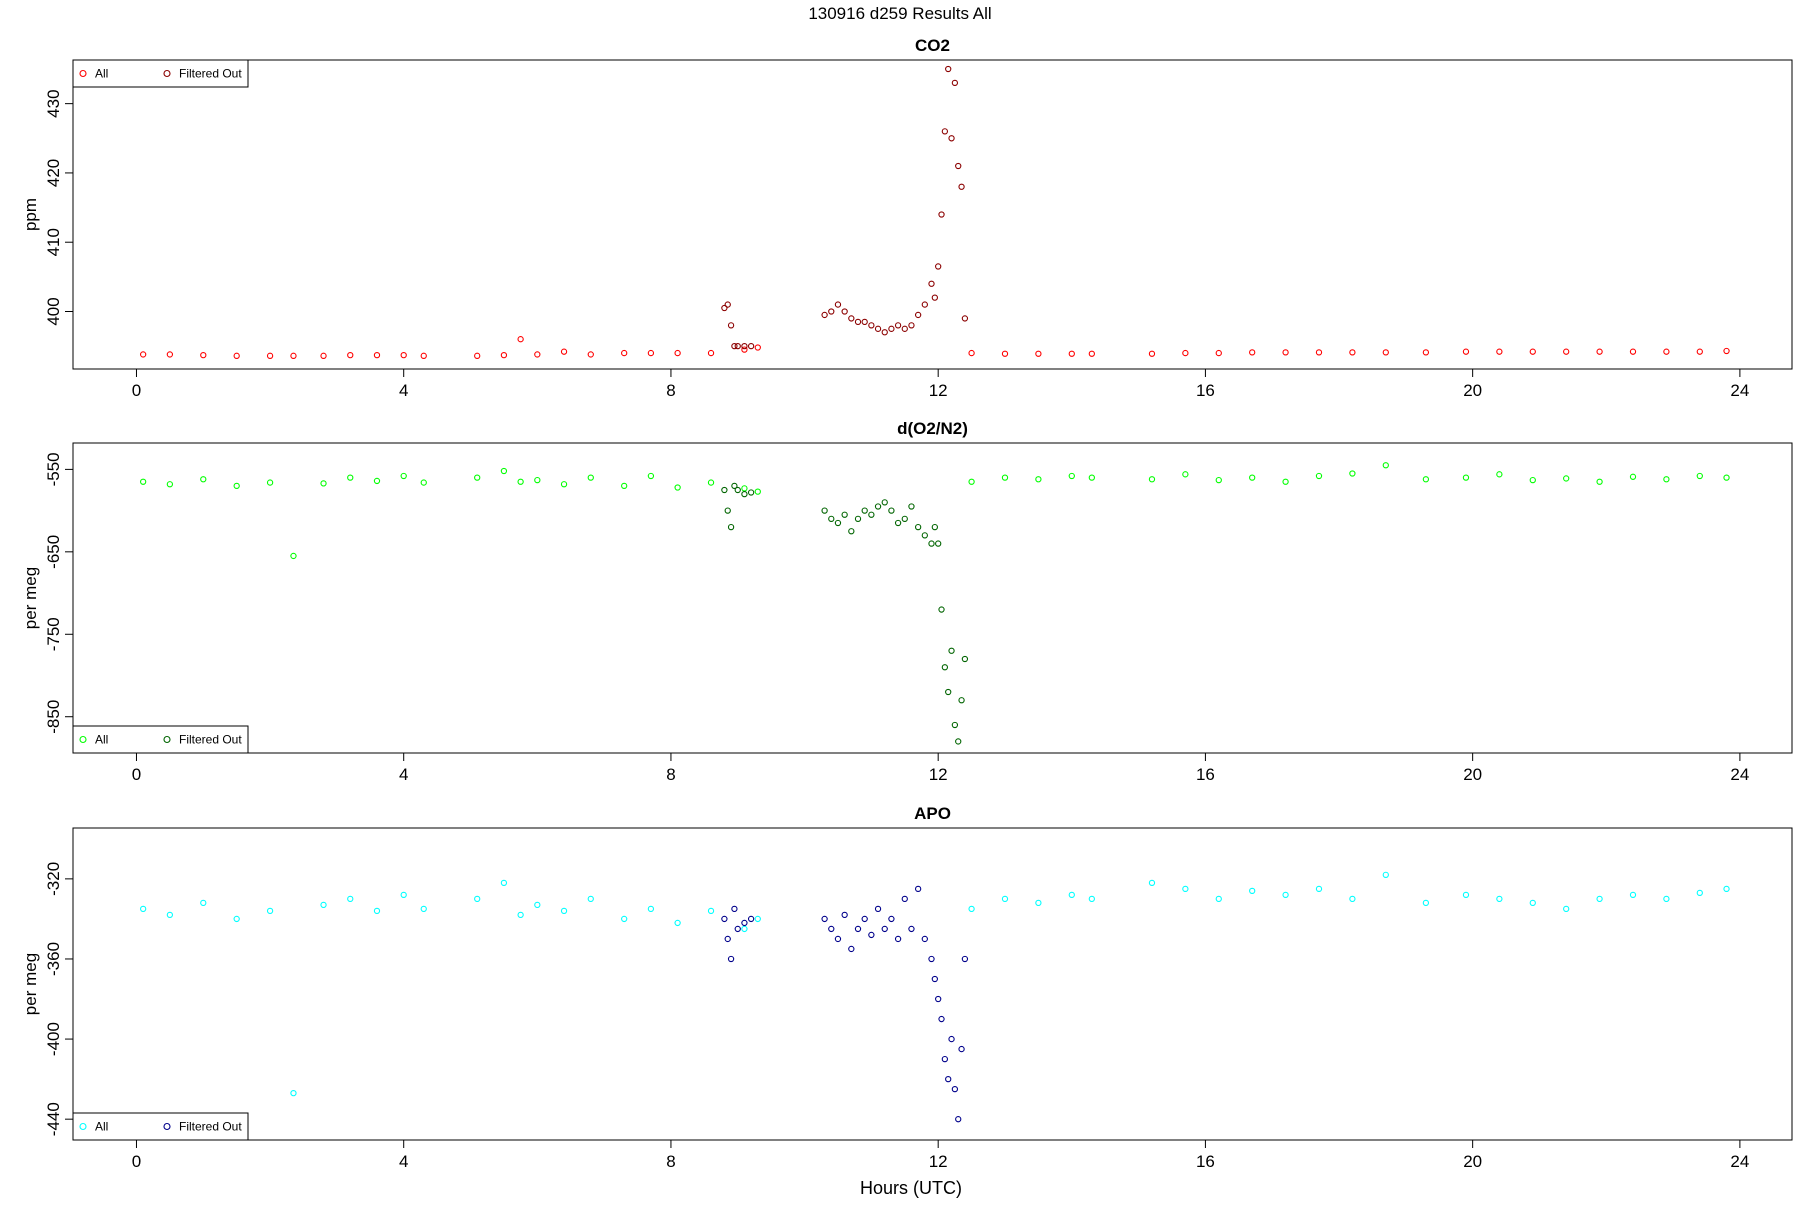 The width and height of the screenshot is (1800, 1205). Describe the element at coordinates (670, 774) in the screenshot. I see `x-tick-label: 8` at that location.